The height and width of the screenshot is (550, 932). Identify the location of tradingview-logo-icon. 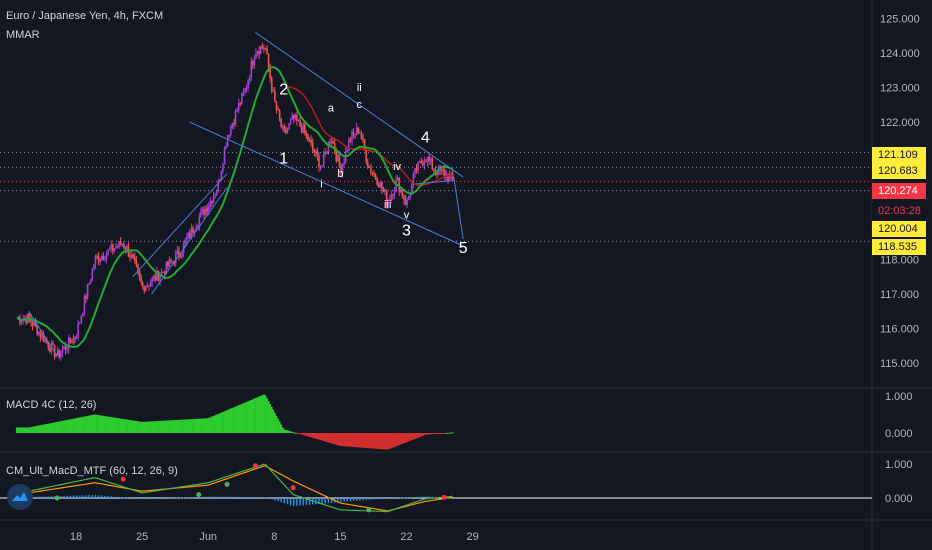
(20, 497).